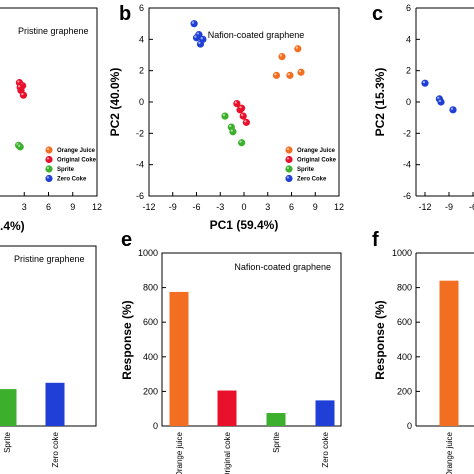 The height and width of the screenshot is (474, 474). What do you see at coordinates (242, 115) in the screenshot?
I see `panel-b-point-1-2-highlight` at bounding box center [242, 115].